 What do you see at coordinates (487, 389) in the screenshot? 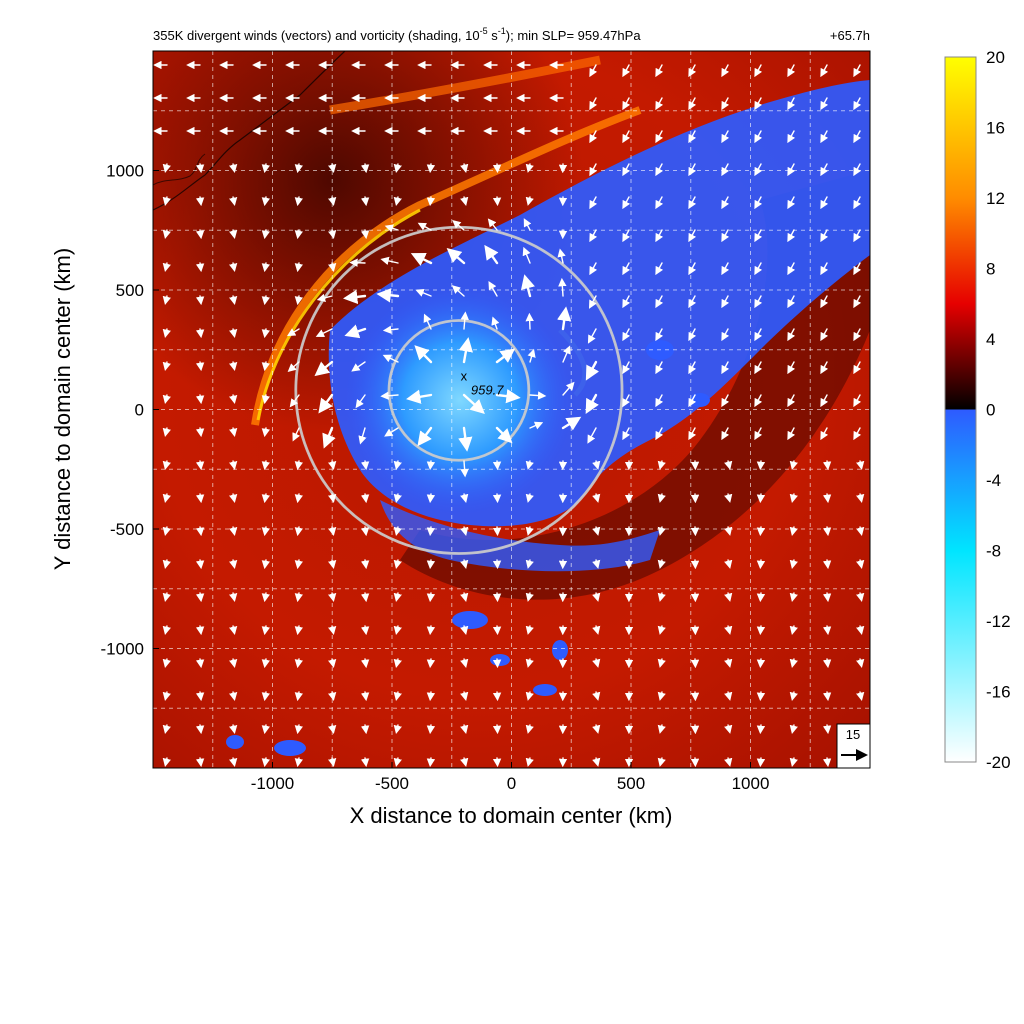
I see `storm-center-label: 959.7` at bounding box center [487, 389].